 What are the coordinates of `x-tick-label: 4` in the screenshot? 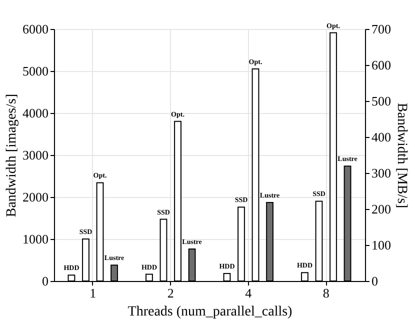 It's located at (248, 293).